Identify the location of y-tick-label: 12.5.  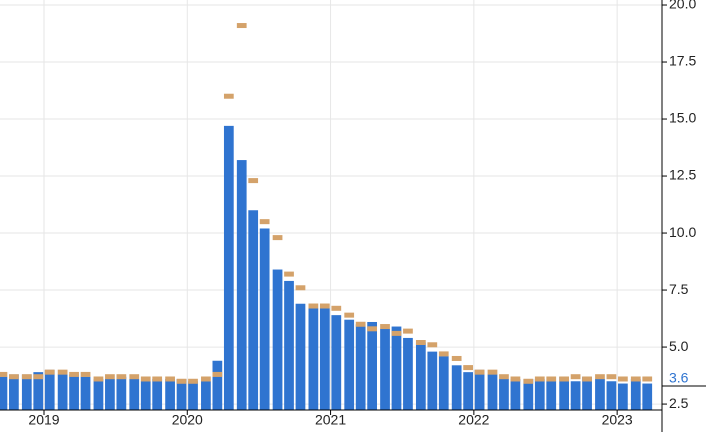
(682, 175).